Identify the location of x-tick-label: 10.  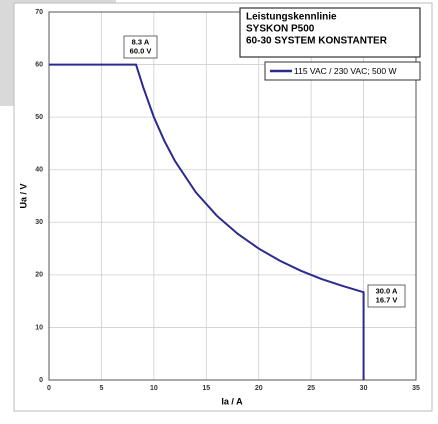
(154, 388).